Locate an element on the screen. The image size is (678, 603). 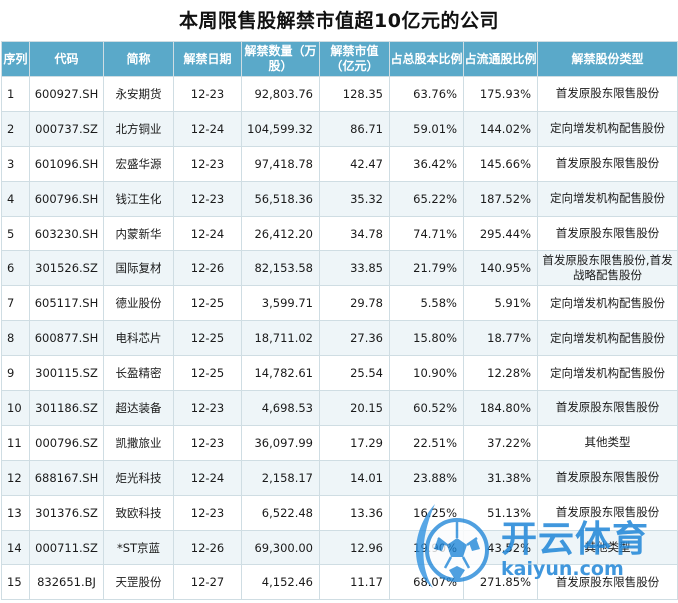
cell-quantity: 4,698.53 is located at coordinates (280, 408).